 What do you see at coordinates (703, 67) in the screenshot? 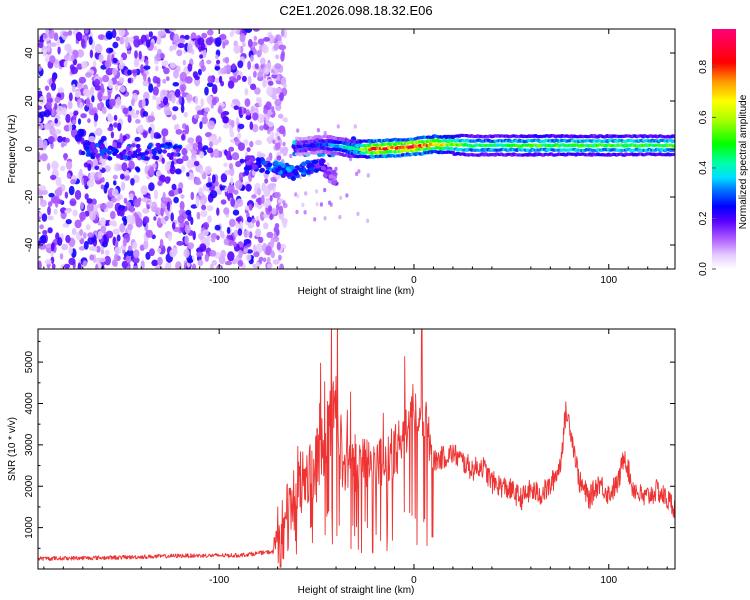
I see `colorbar-tick-label: 0.8` at bounding box center [703, 67].